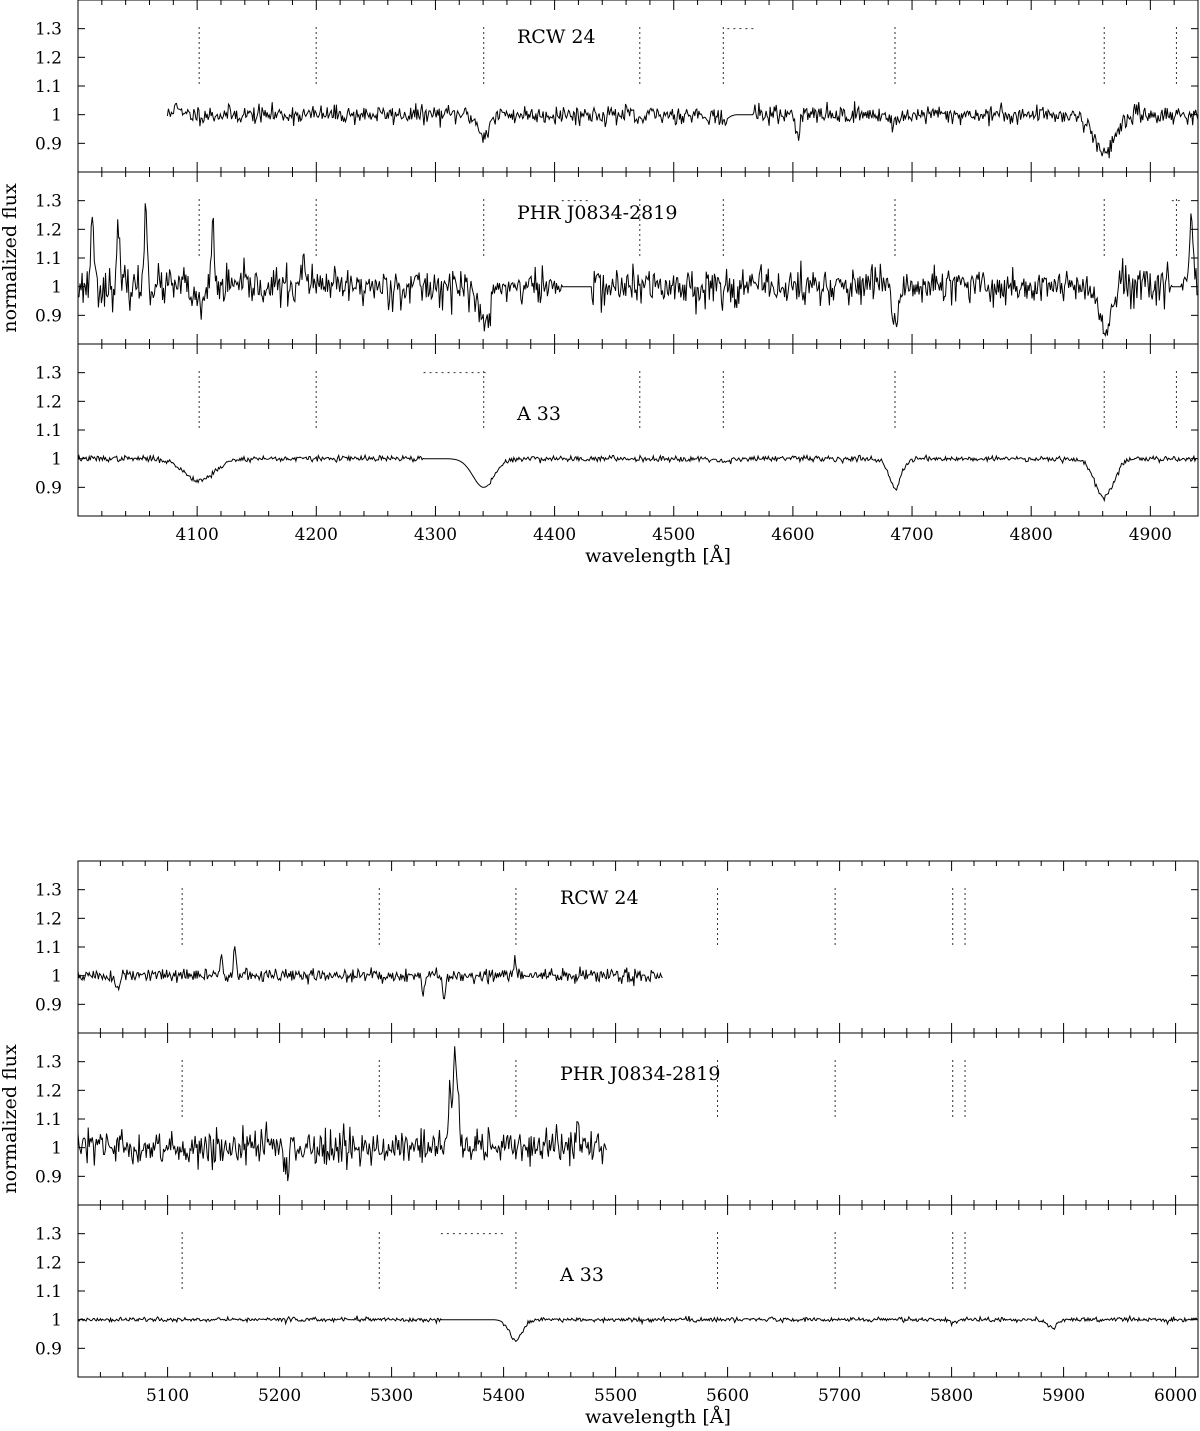 This screenshot has width=1200, height=1431. Describe the element at coordinates (615, 1396) in the screenshot. I see `x-tick-label: 5500` at that location.